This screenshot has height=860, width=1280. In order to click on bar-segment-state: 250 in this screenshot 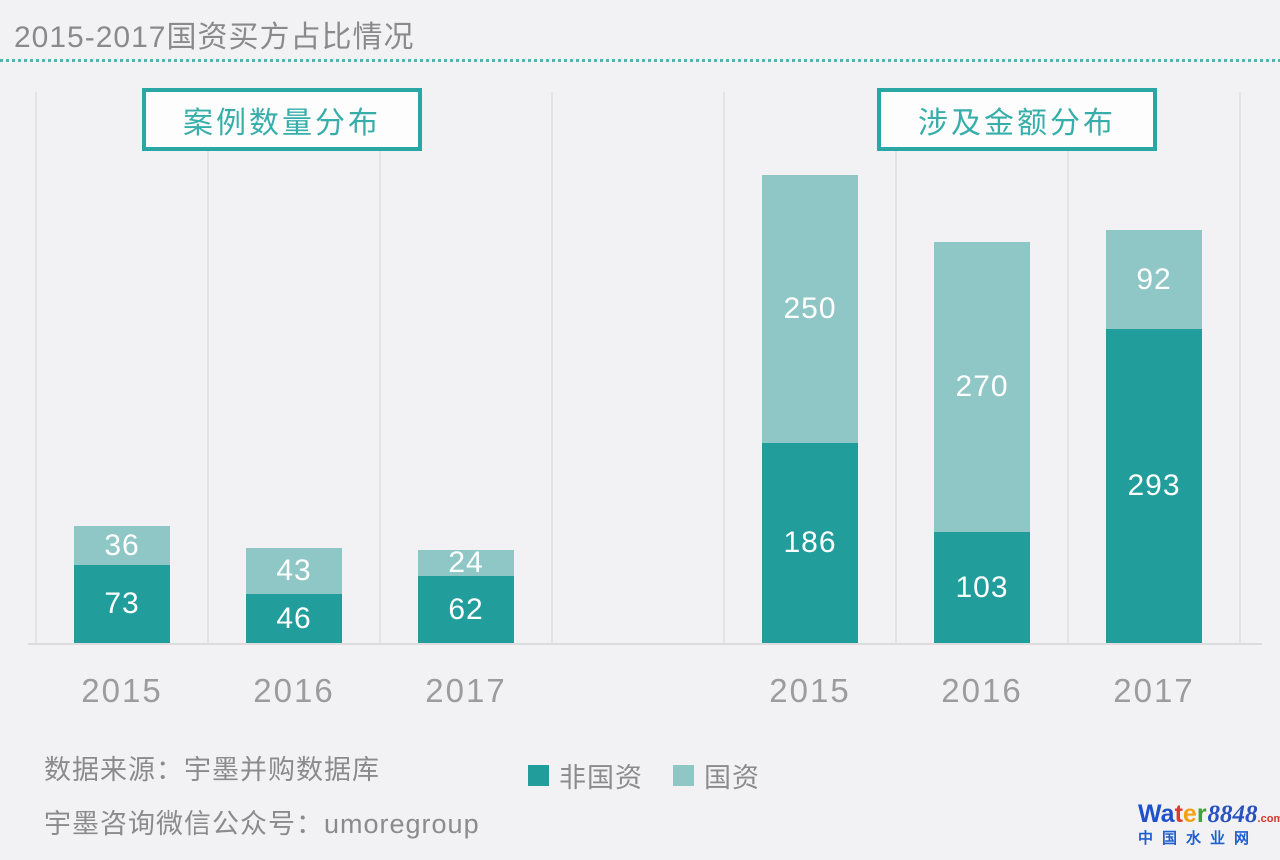, I will do `click(810, 309)`.